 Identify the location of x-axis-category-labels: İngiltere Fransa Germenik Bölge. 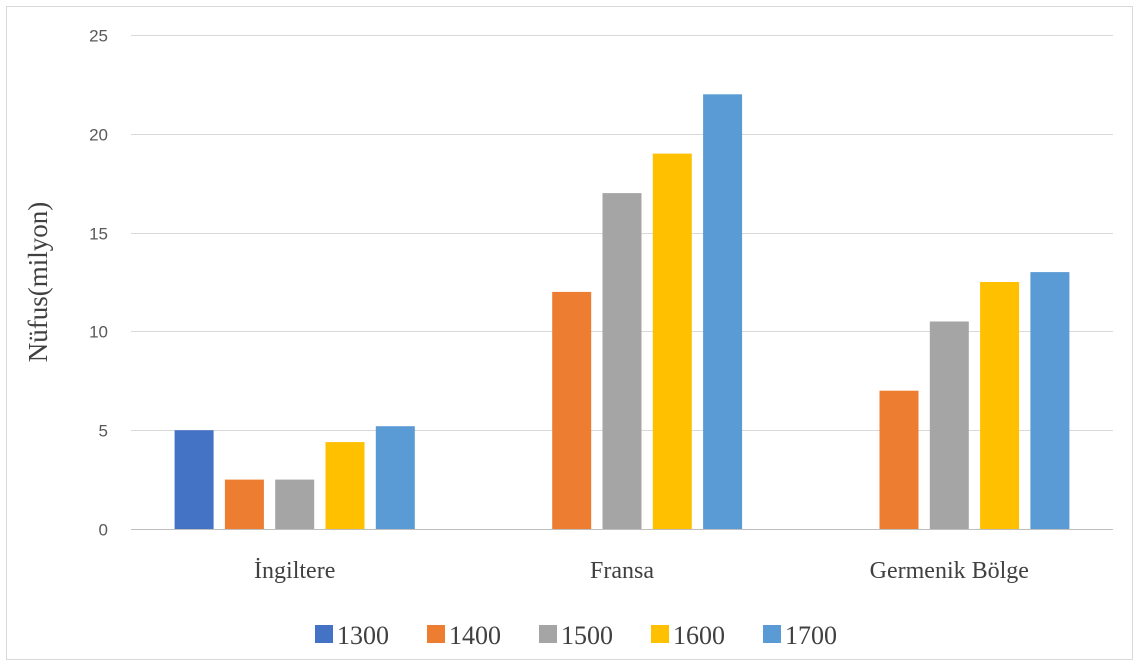
(641, 571).